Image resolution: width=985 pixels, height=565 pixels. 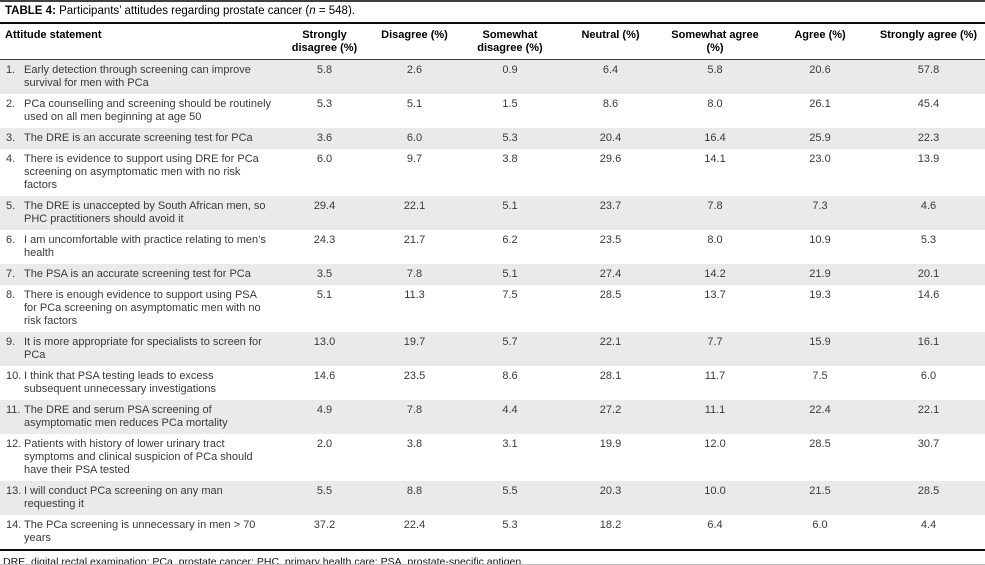 What do you see at coordinates (414, 525) in the screenshot?
I see `value-cell: 22.4` at bounding box center [414, 525].